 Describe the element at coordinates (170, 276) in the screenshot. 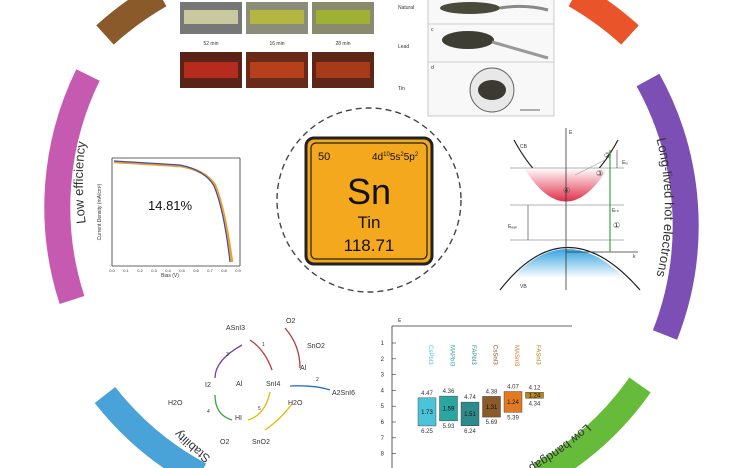

I see `jv-xlabel: Bias (V)` at that location.